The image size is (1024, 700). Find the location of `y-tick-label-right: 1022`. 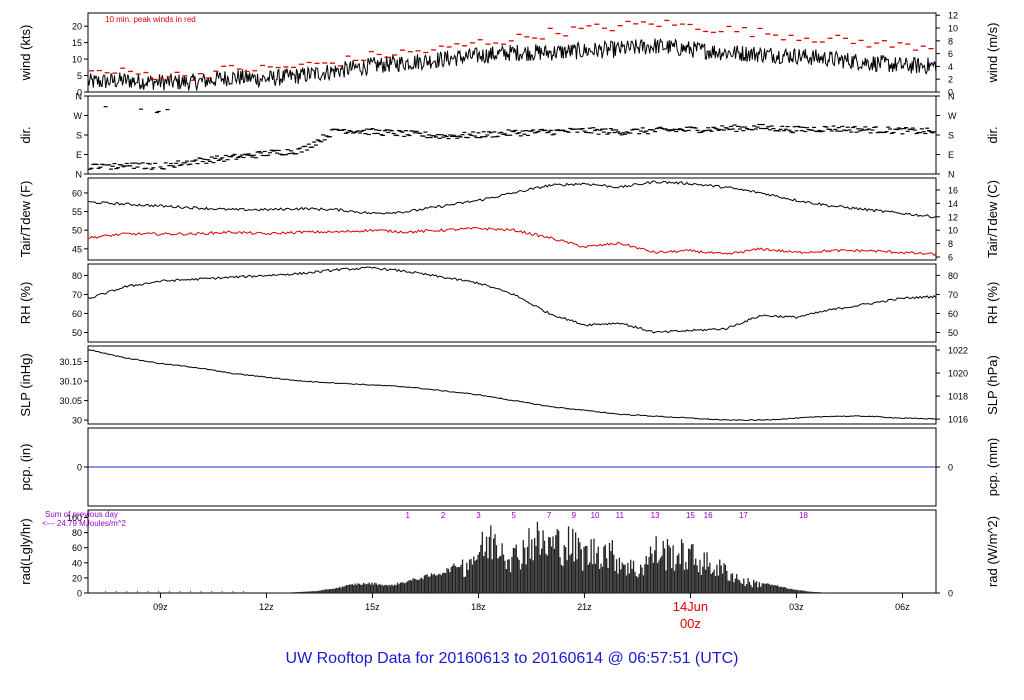

y-tick-label-right: 1022 is located at coordinates (958, 351).